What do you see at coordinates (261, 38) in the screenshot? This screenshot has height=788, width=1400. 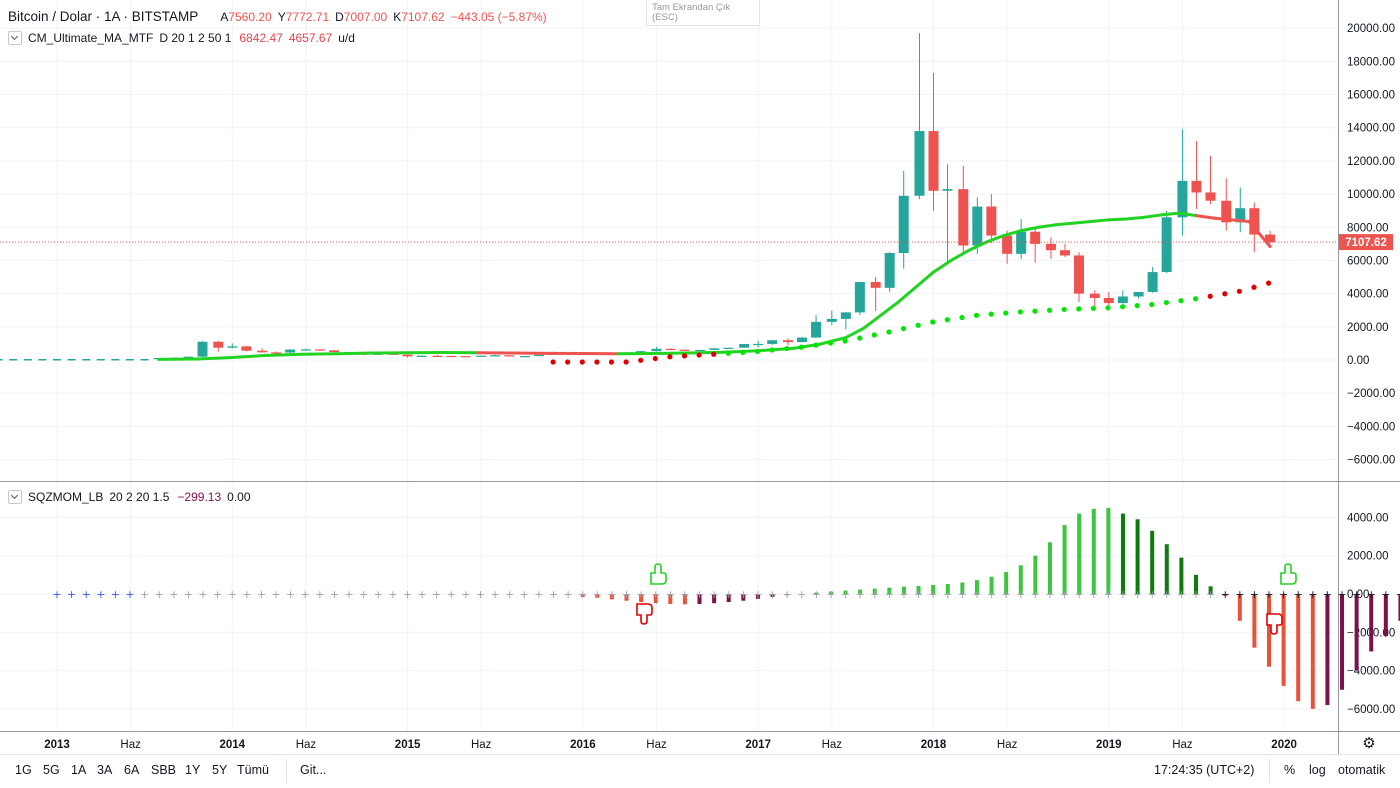 I see `indicator1-value1: 6842.47` at bounding box center [261, 38].